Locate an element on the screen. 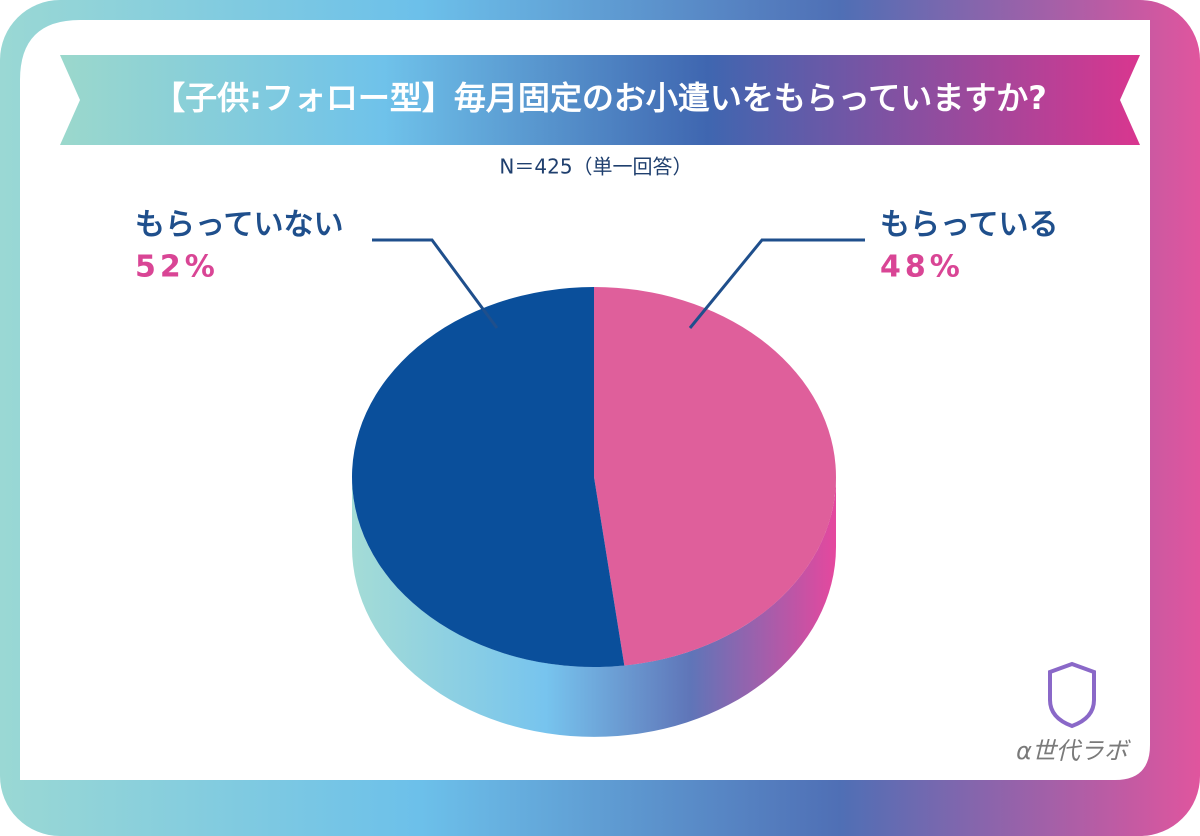 The image size is (1200, 836). logo-text: α世代ラボ is located at coordinates (1073, 751).